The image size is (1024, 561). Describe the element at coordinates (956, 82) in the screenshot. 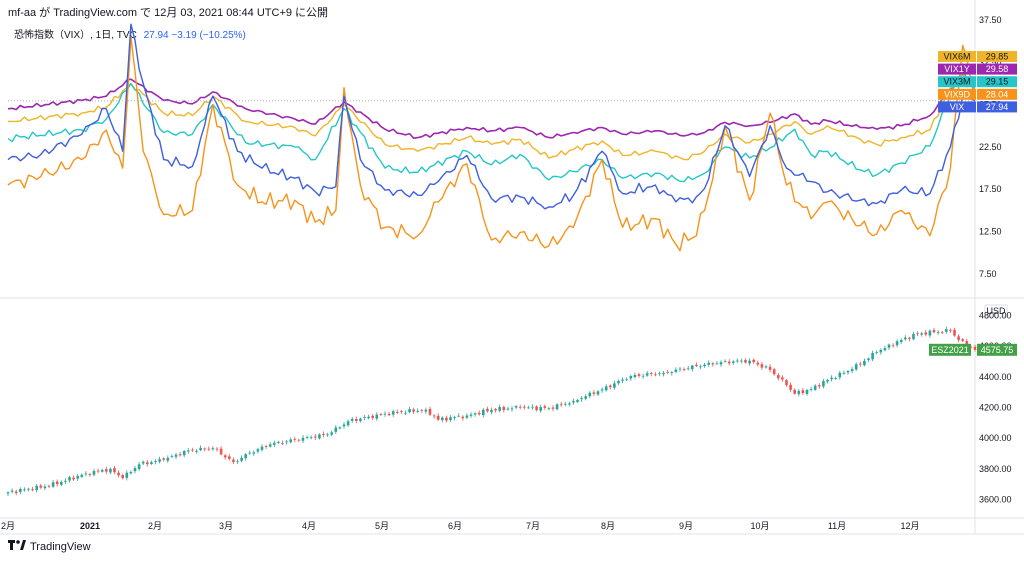

I see `series-name-label: VIX3M` at that location.